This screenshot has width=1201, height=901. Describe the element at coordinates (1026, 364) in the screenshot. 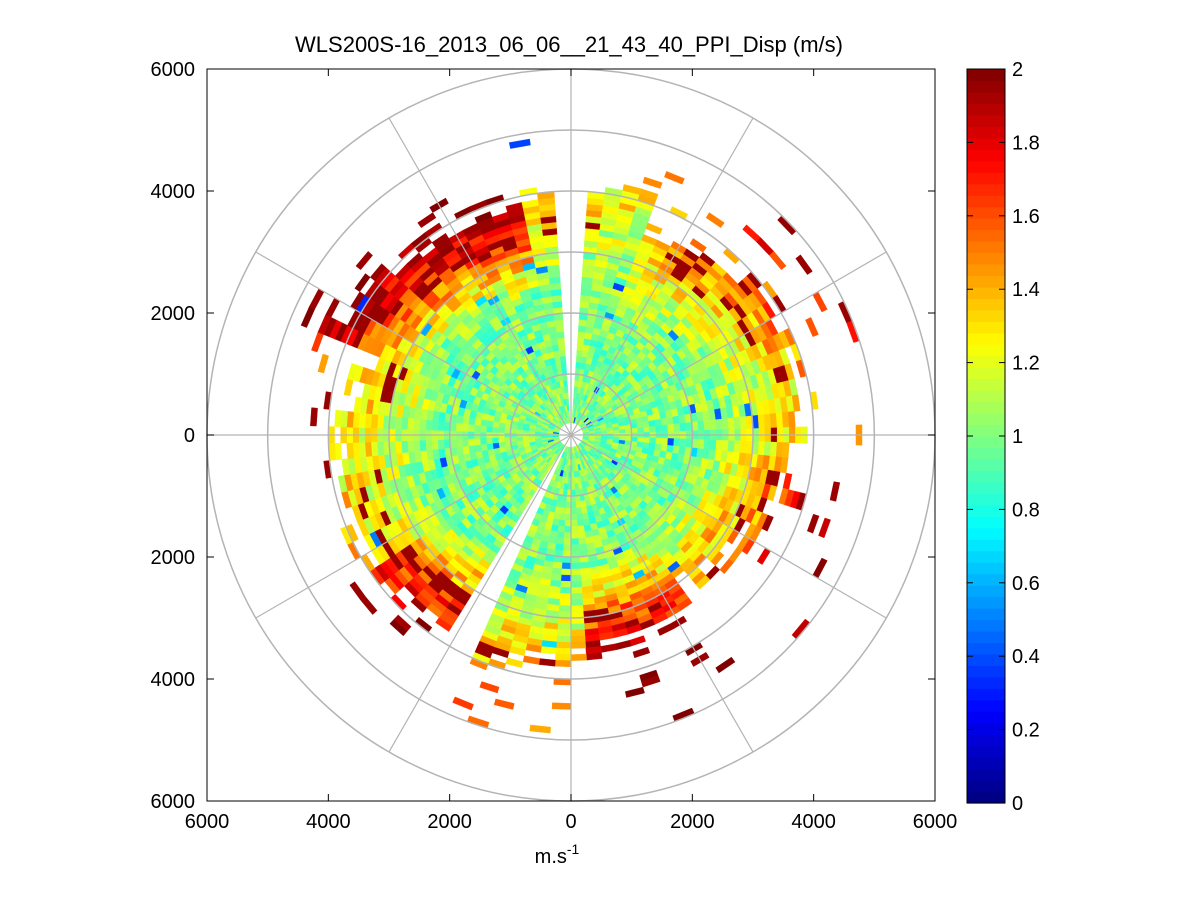

I see `colorbar-tick-label: 1.2` at that location.